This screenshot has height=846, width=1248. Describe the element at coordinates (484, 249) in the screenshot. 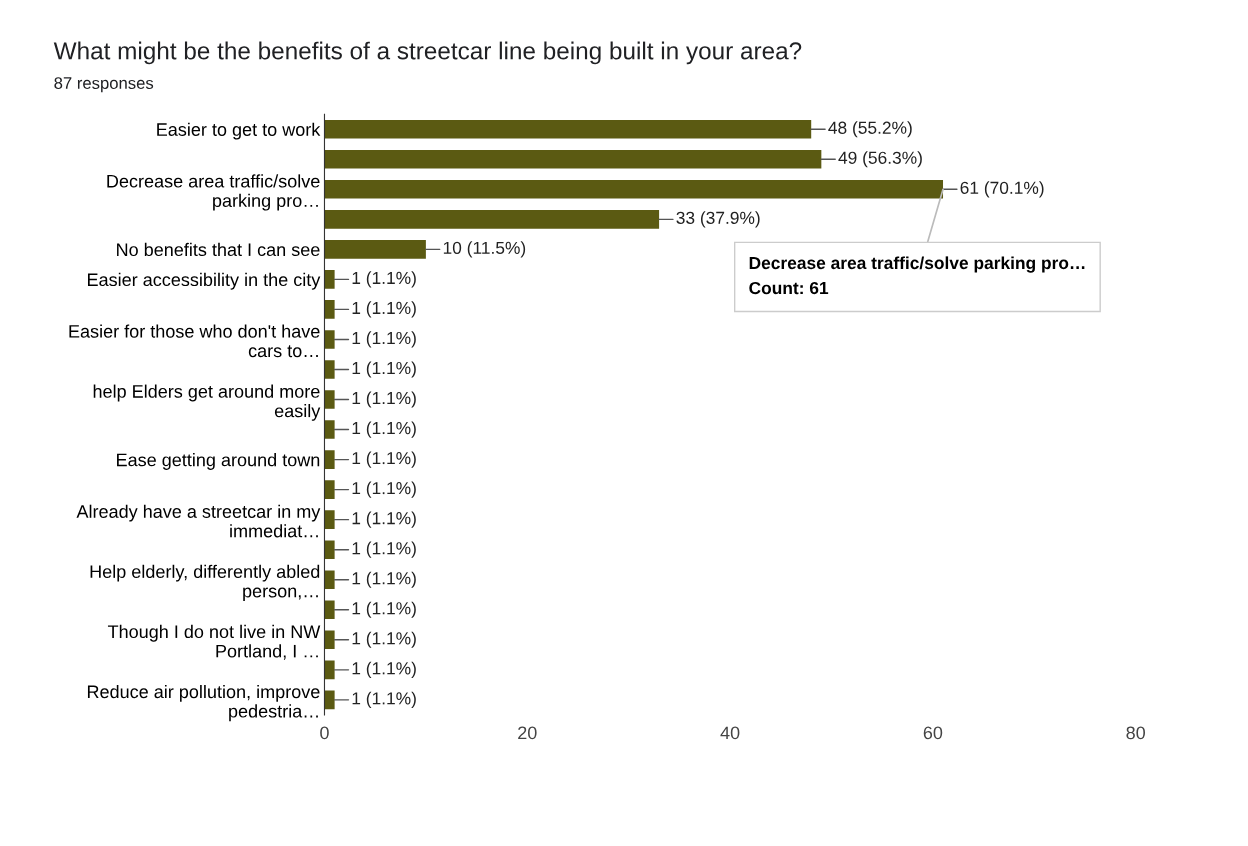

I see `data-label: 10 (11.5%)` at that location.